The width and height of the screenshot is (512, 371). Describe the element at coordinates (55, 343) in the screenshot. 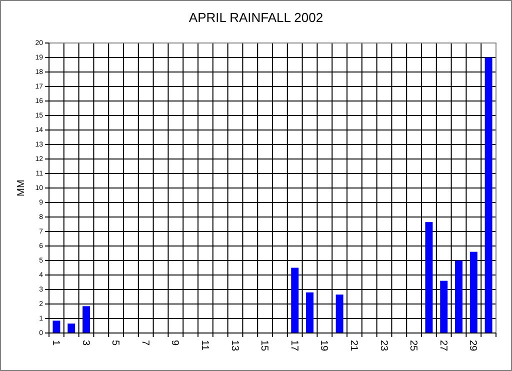

I see `x-tick-label: 1` at that location.